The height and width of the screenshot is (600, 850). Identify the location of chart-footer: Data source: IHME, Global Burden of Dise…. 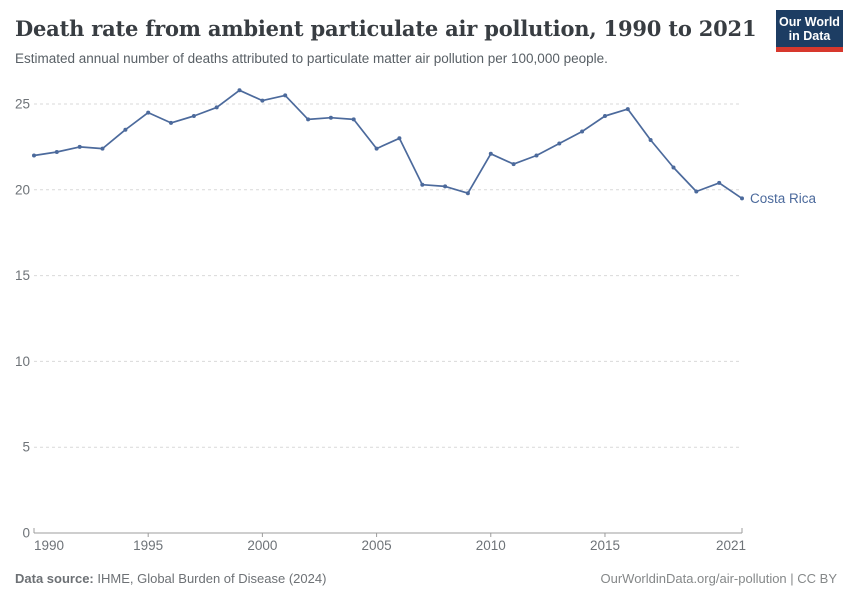
(426, 578).